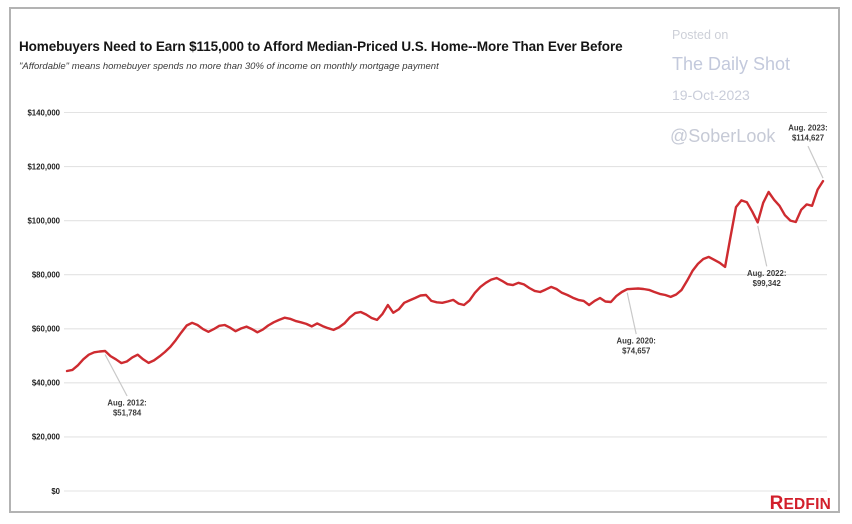 This screenshot has width=852, height=524. I want to click on y-tick-label: $40,000, so click(46, 383).